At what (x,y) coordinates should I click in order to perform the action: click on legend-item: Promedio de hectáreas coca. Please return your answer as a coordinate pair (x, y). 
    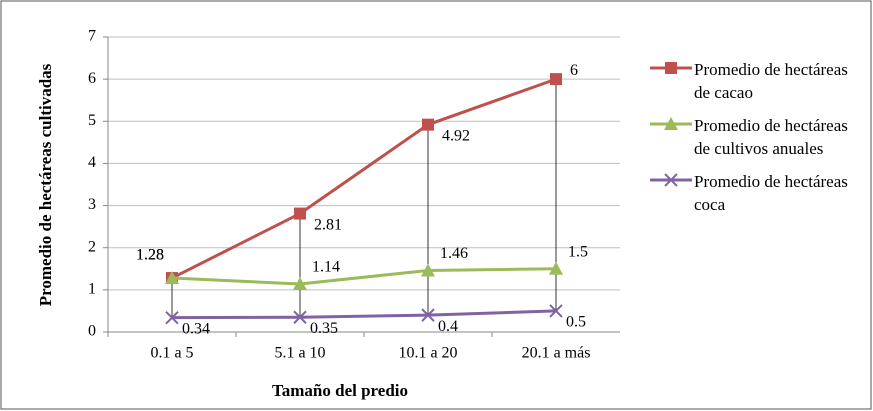
    Looking at the image, I should click on (748, 193).